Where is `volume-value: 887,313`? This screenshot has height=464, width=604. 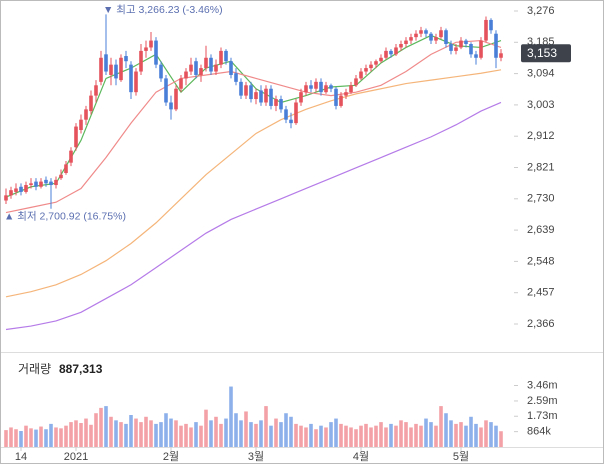 volume-value: 887,313 is located at coordinates (81, 369).